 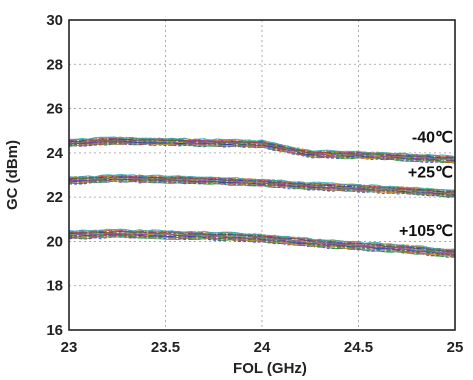 I want to click on y-tick-label: 20, so click(x=54, y=241).